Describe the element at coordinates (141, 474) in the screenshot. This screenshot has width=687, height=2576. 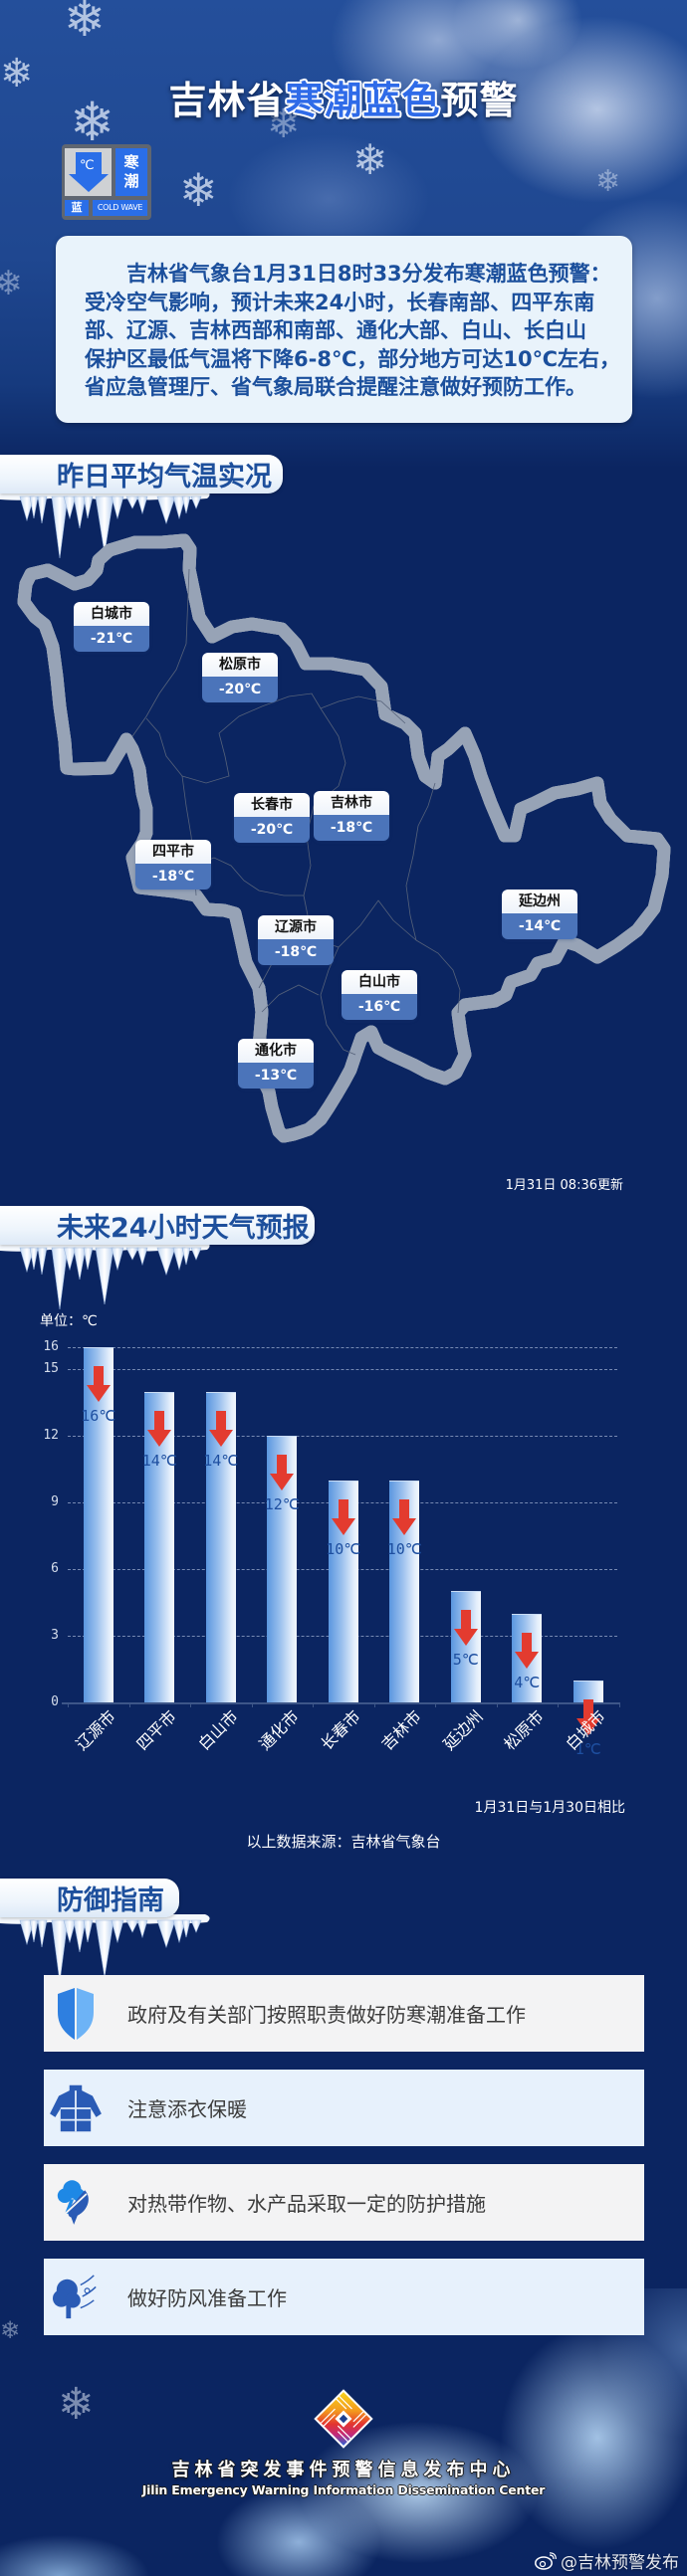
I see `section-title-observed: 昨日平均气温实况` at that location.